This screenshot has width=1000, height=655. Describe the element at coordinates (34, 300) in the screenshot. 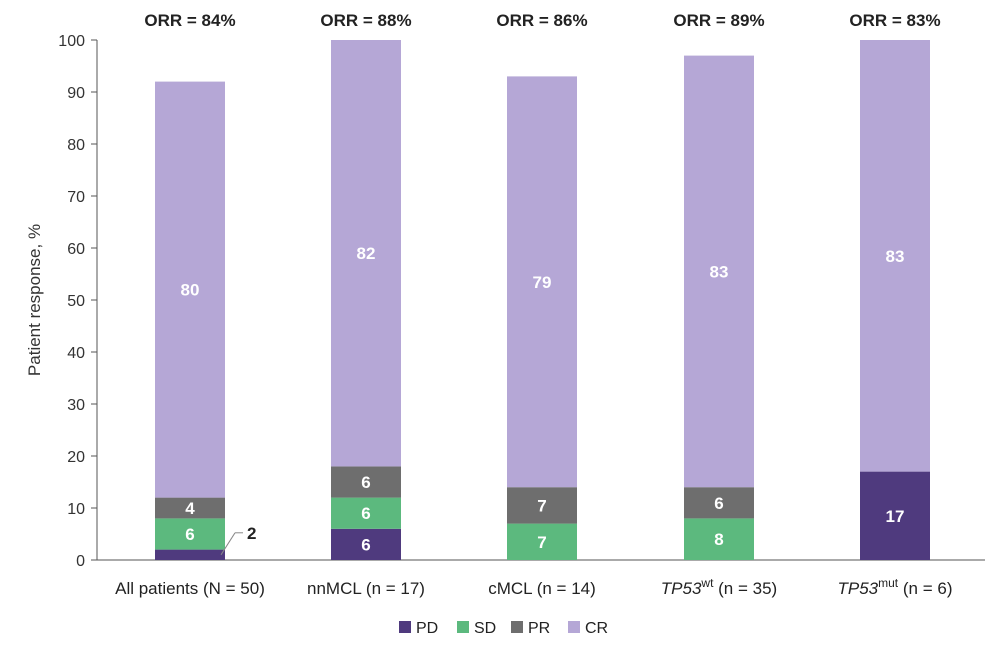

I see `y-axis-title: Patient response, %` at that location.